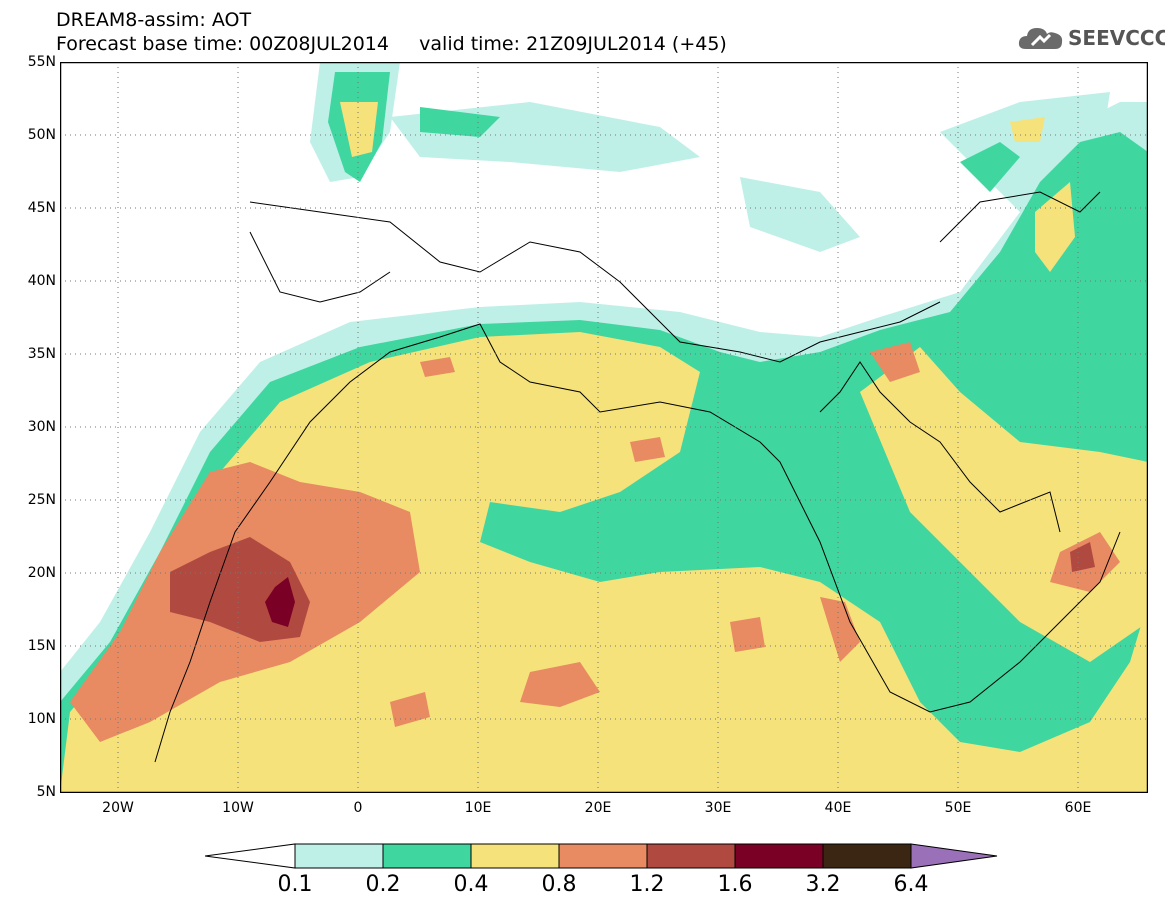  What do you see at coordinates (1040, 38) in the screenshot?
I see `cloud-icon` at bounding box center [1040, 38].